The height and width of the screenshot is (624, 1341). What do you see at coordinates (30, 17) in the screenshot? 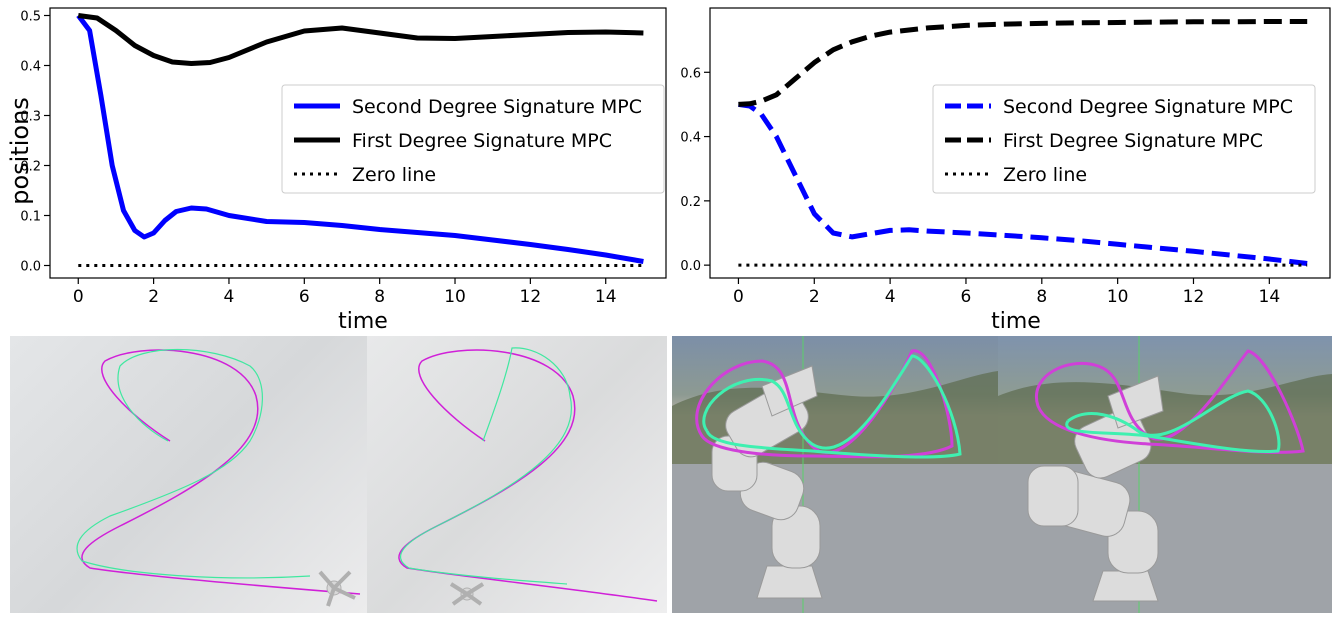
I see `y-tick-label: 0.5` at bounding box center [30, 17].